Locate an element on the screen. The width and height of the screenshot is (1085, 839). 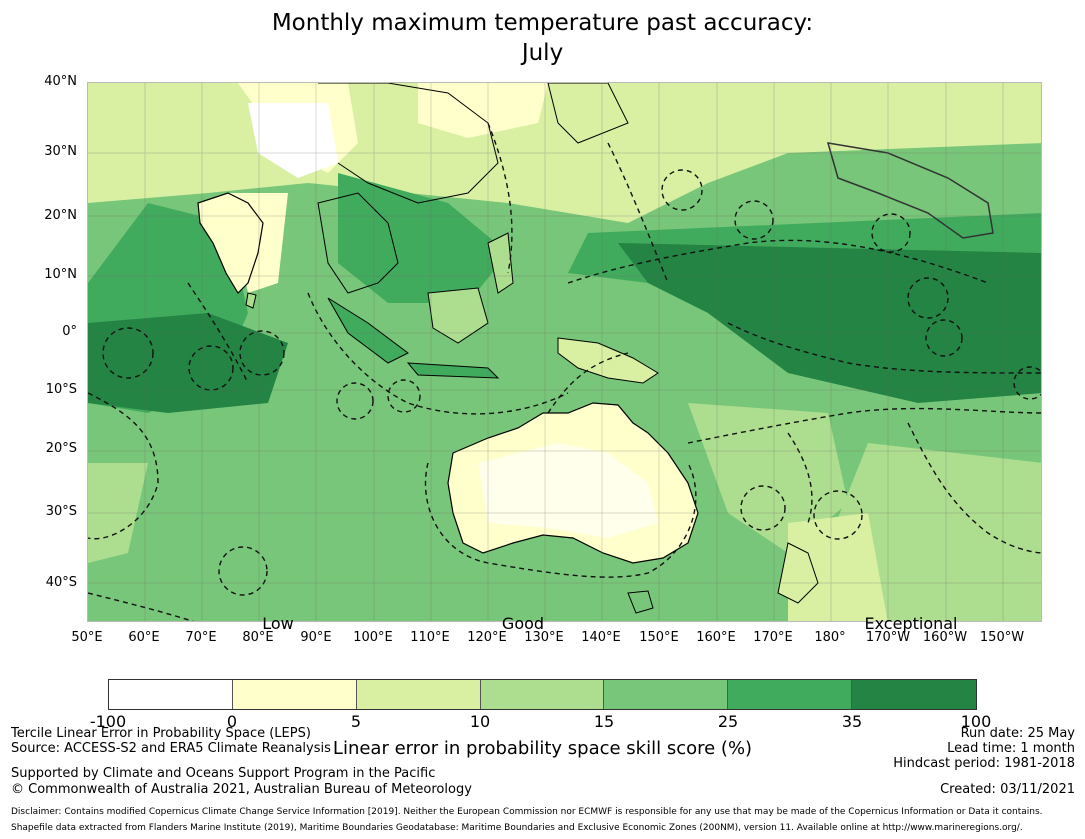
java is located at coordinates (453, 370).